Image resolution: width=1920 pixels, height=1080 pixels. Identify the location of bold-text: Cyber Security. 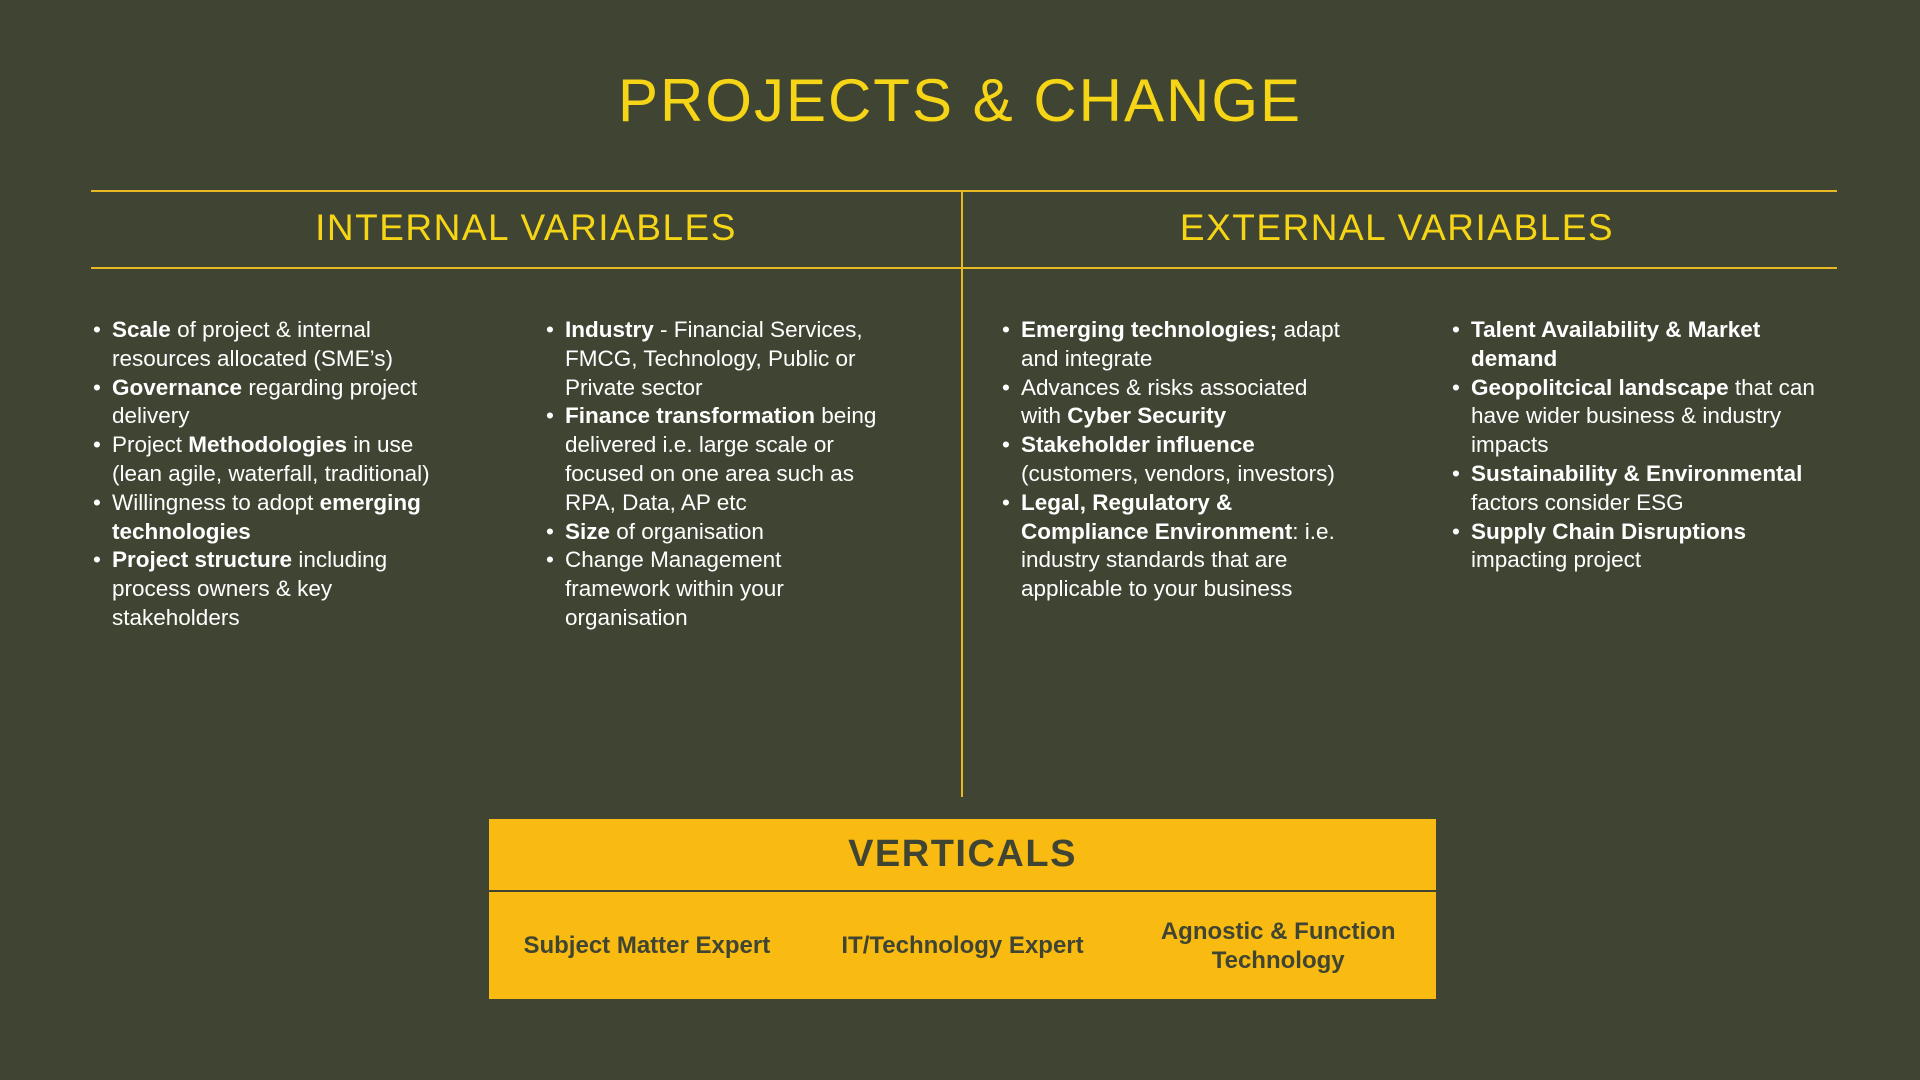
(1147, 416).